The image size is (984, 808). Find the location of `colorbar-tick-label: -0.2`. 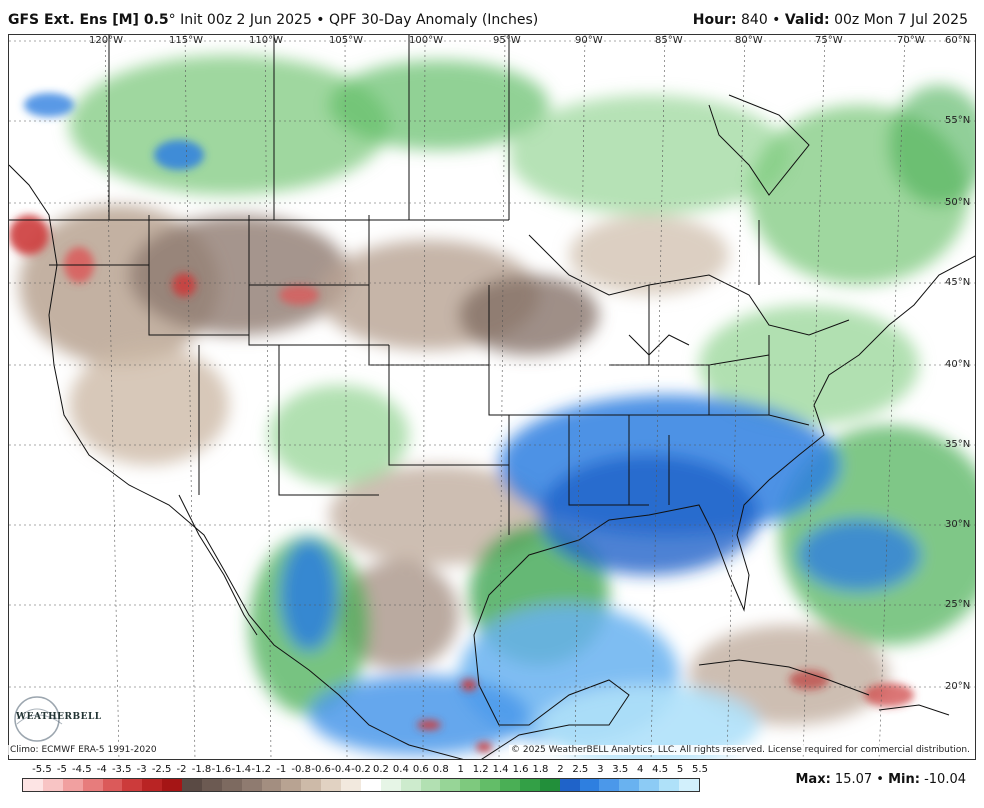

colorbar-tick-label: -0.2 is located at coordinates (361, 769).